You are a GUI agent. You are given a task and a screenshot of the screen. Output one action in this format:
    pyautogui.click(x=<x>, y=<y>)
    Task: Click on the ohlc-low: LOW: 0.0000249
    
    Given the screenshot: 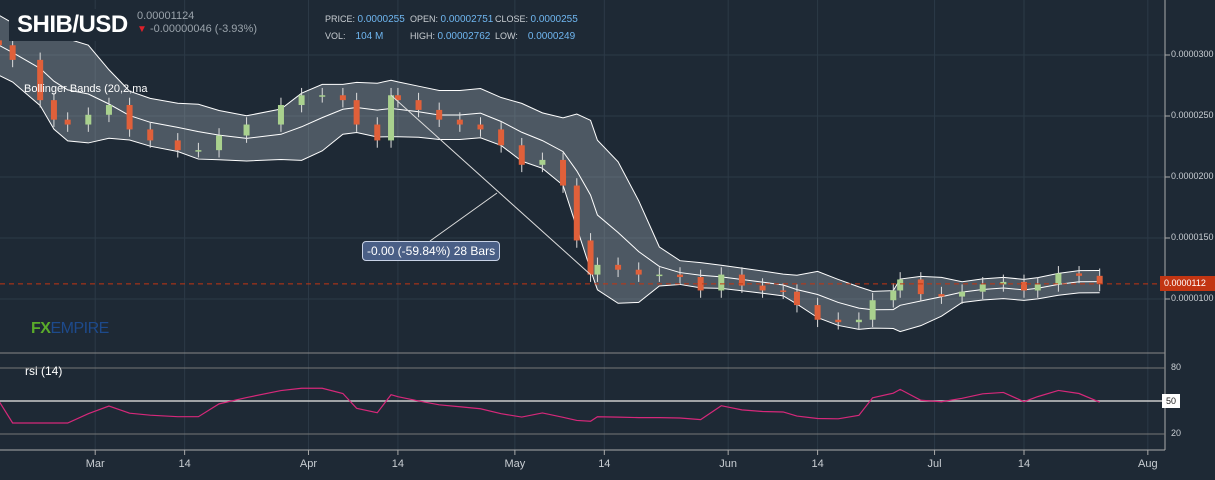 What is the action you would take?
    pyautogui.click(x=535, y=36)
    